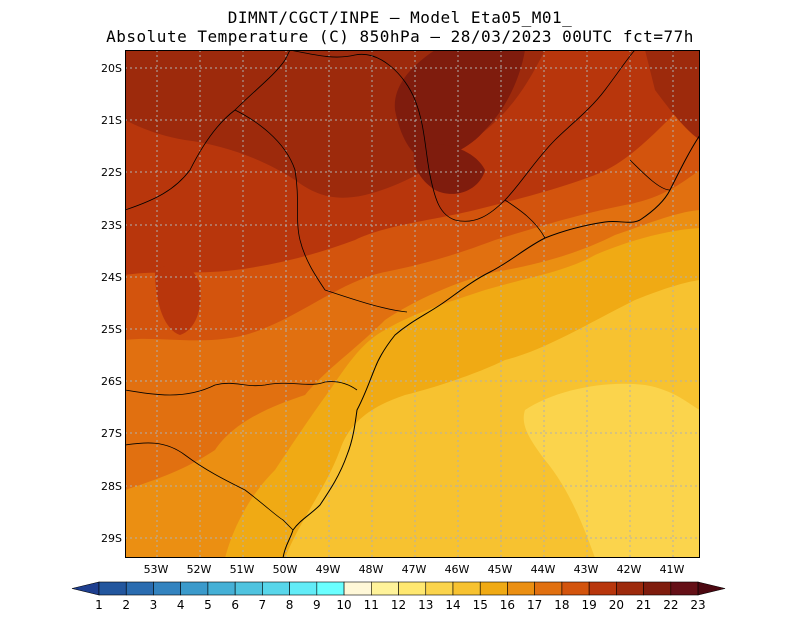 The height and width of the screenshot is (618, 800). Describe the element at coordinates (99, 605) in the screenshot. I see `colorbar-label: 1` at that location.